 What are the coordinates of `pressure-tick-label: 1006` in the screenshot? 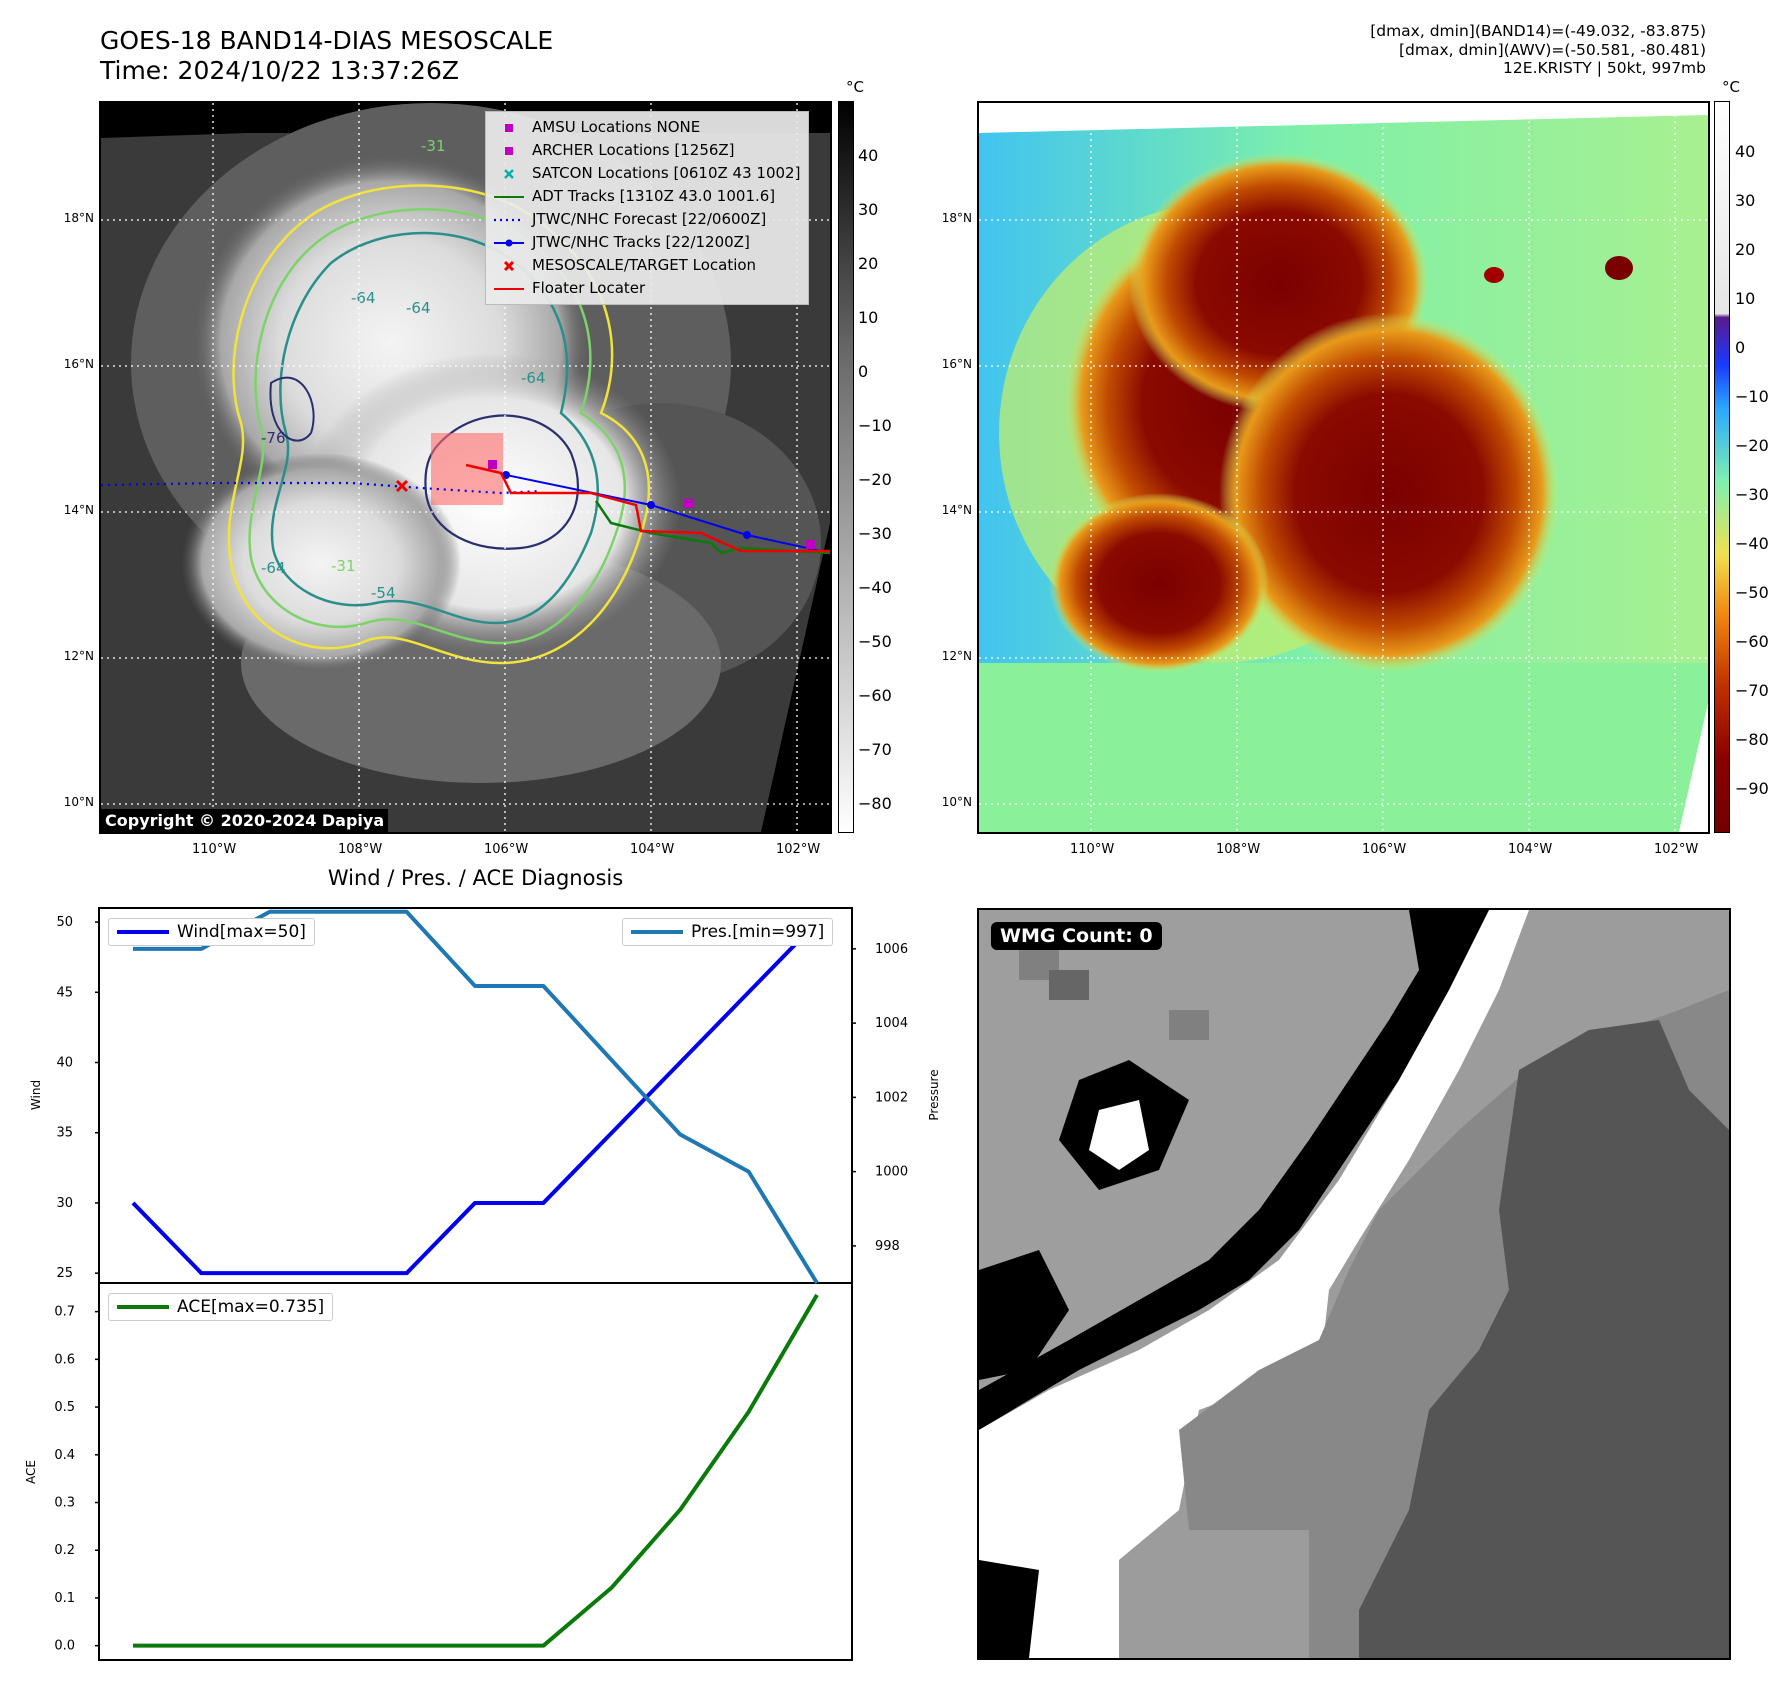 It's located at (891, 949).